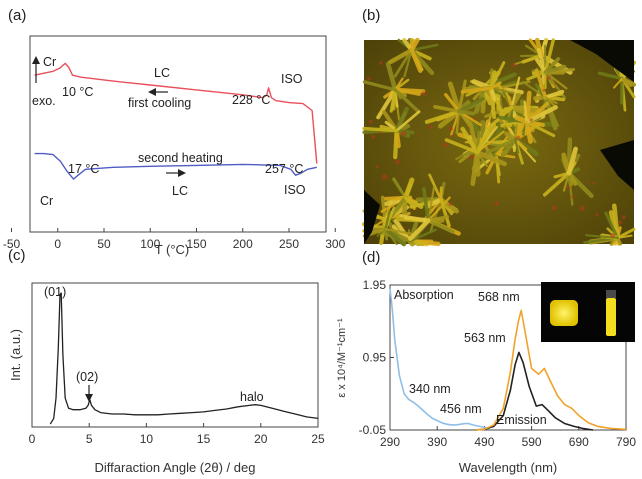  What do you see at coordinates (318, 439) in the screenshot?
I see `xrd-x-tick-label: 25` at bounding box center [318, 439].